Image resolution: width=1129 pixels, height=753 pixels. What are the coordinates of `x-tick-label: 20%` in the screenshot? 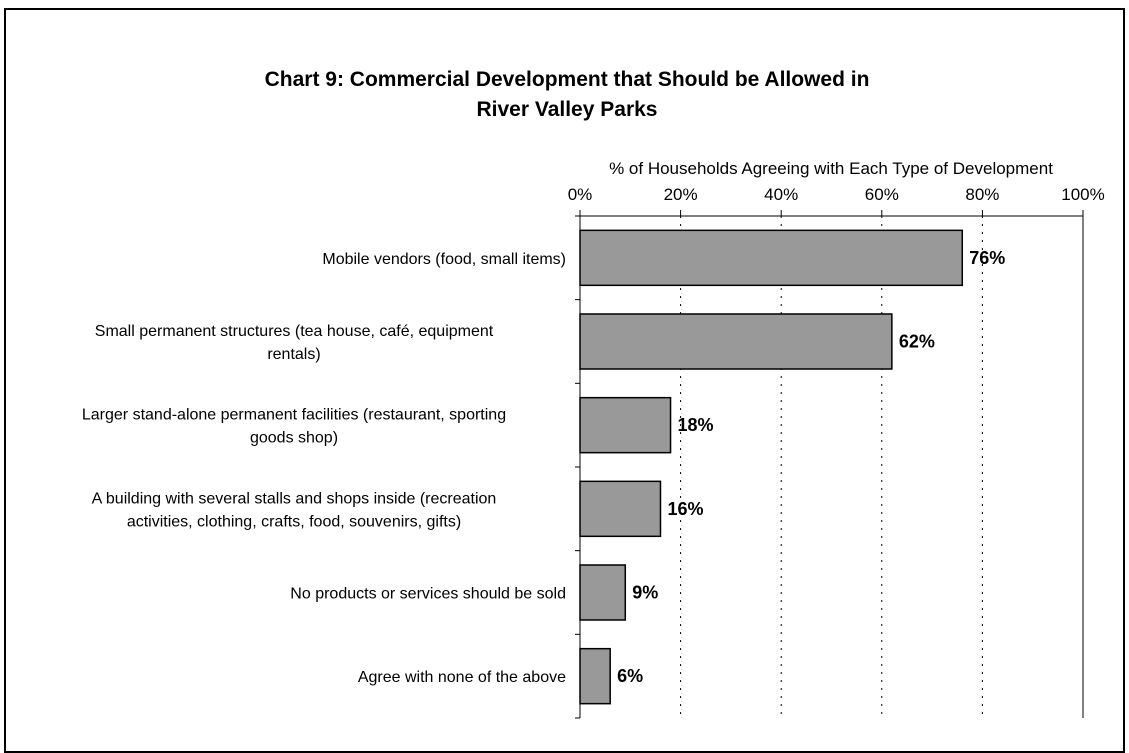 It's located at (681, 194).